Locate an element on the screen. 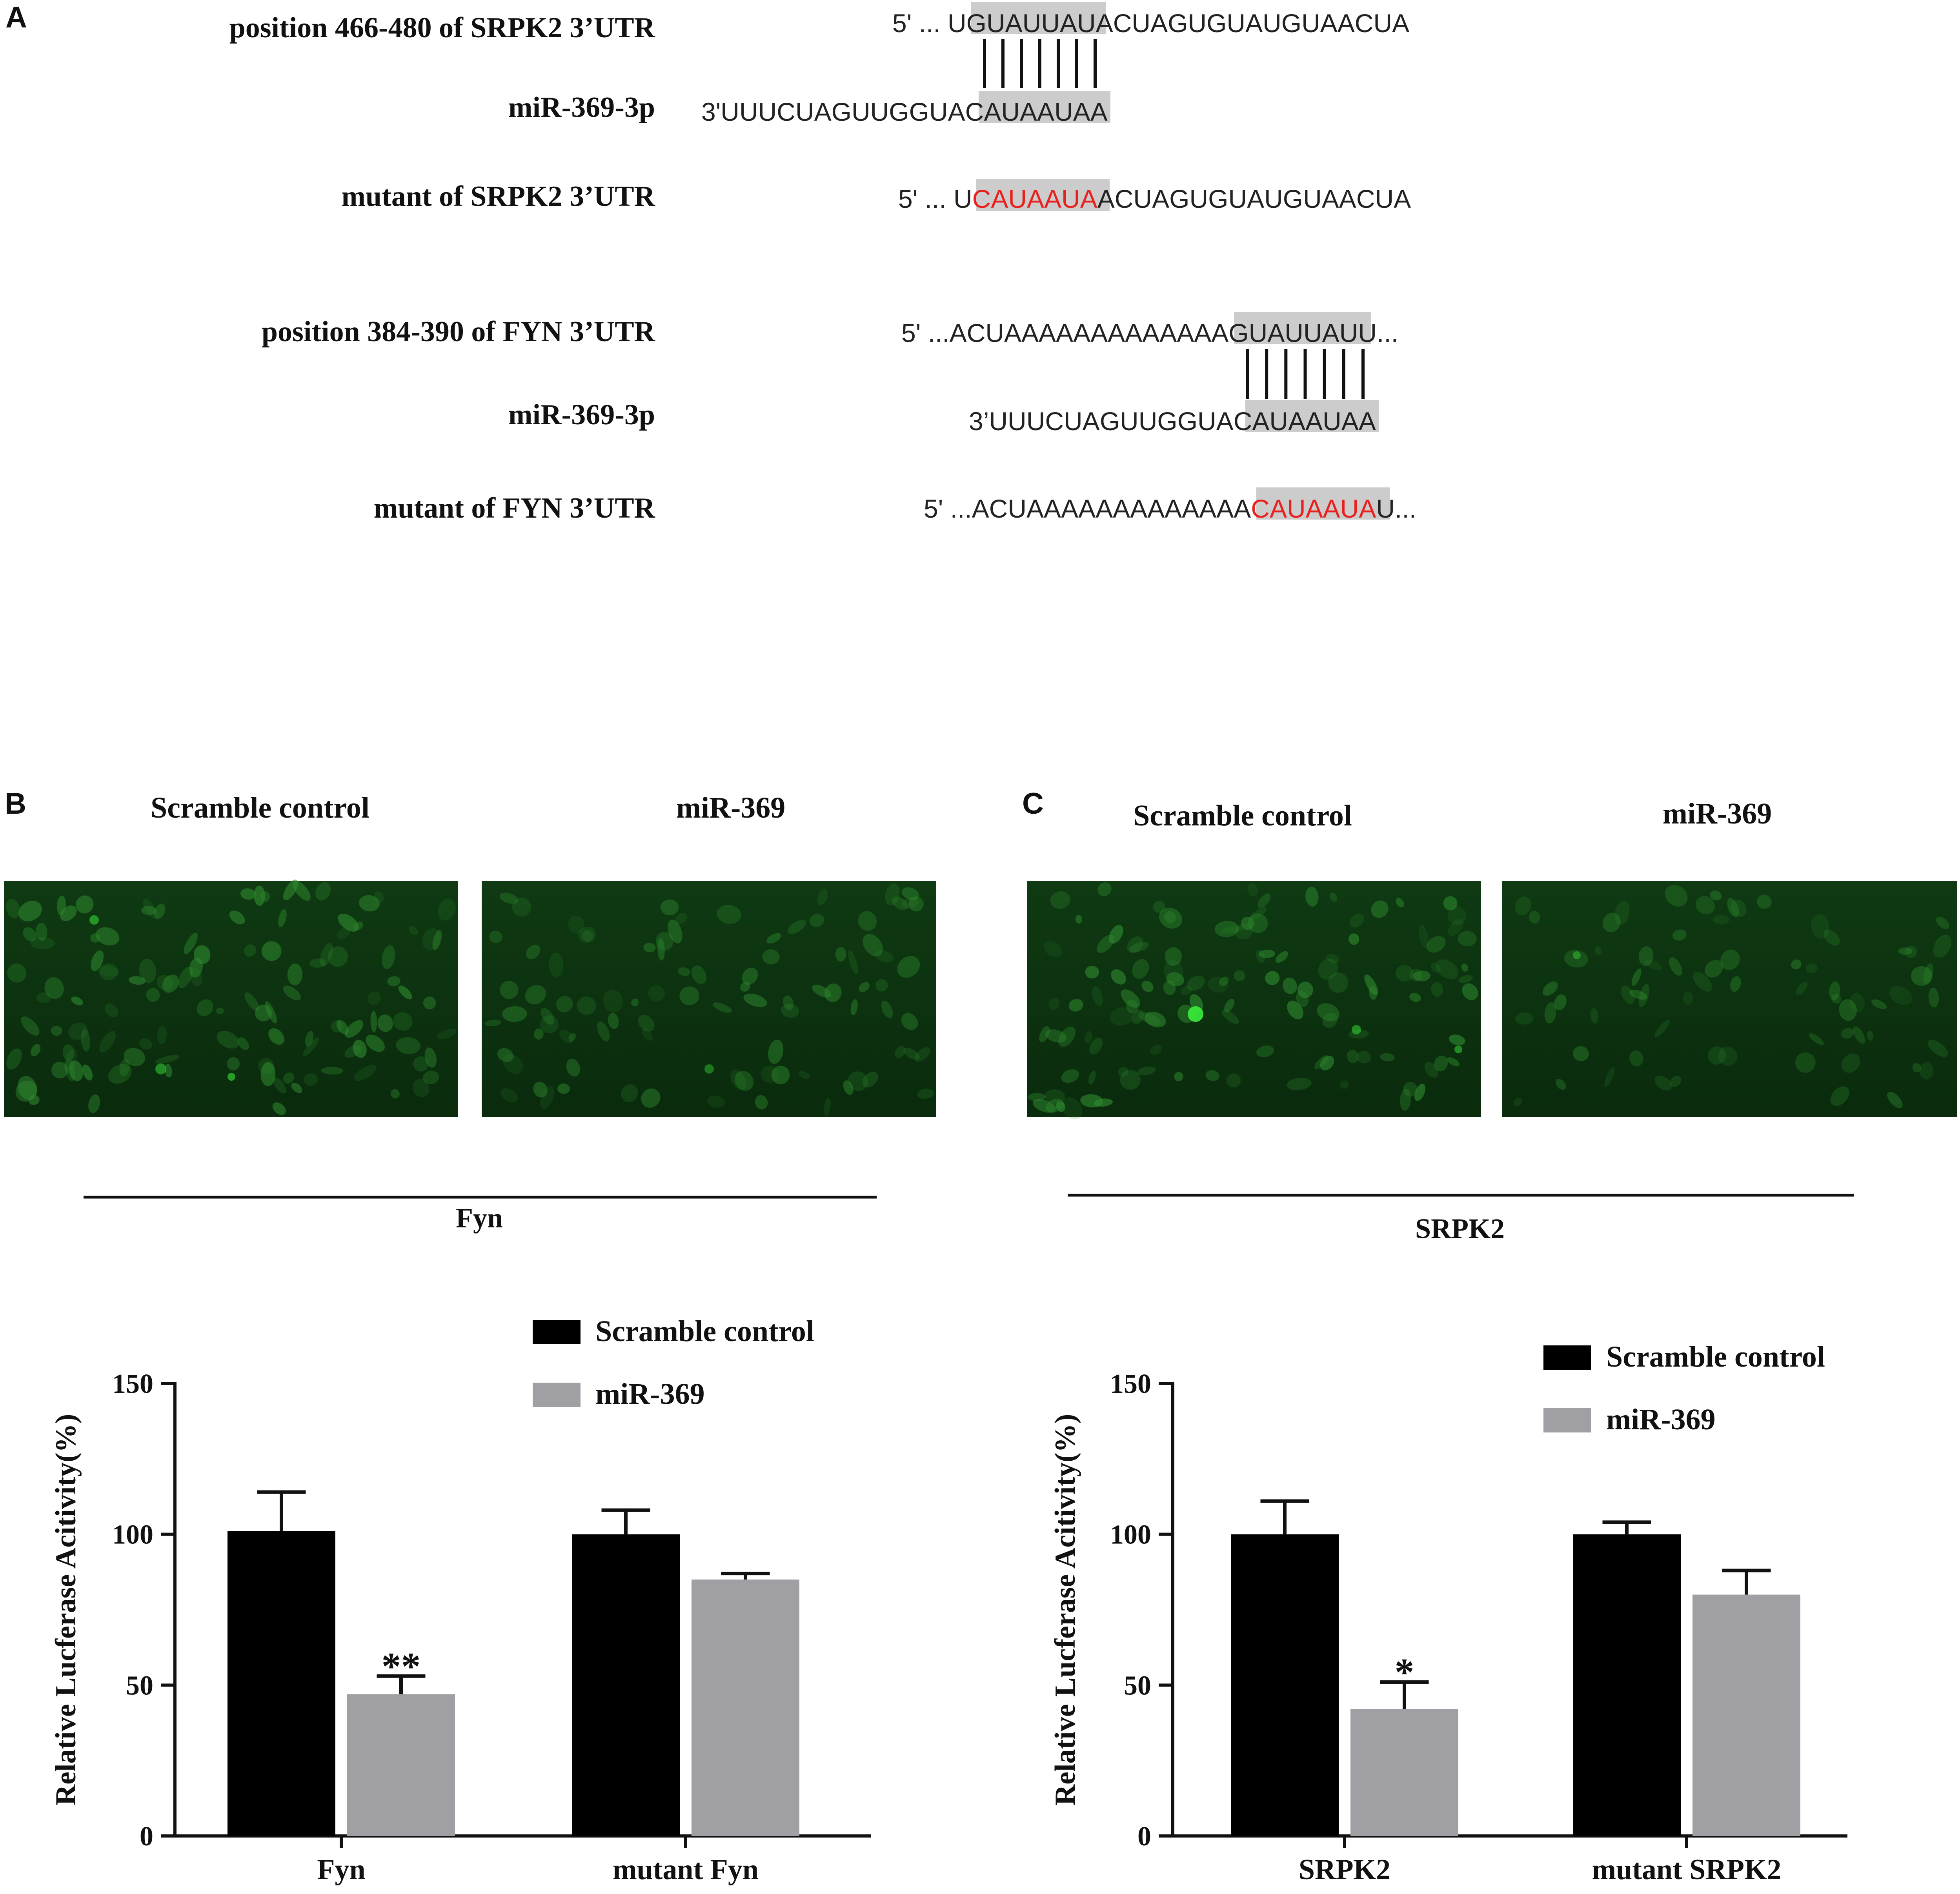 The height and width of the screenshot is (1894, 1960). x-category-label: mutant SRPK2 is located at coordinates (1686, 1870).